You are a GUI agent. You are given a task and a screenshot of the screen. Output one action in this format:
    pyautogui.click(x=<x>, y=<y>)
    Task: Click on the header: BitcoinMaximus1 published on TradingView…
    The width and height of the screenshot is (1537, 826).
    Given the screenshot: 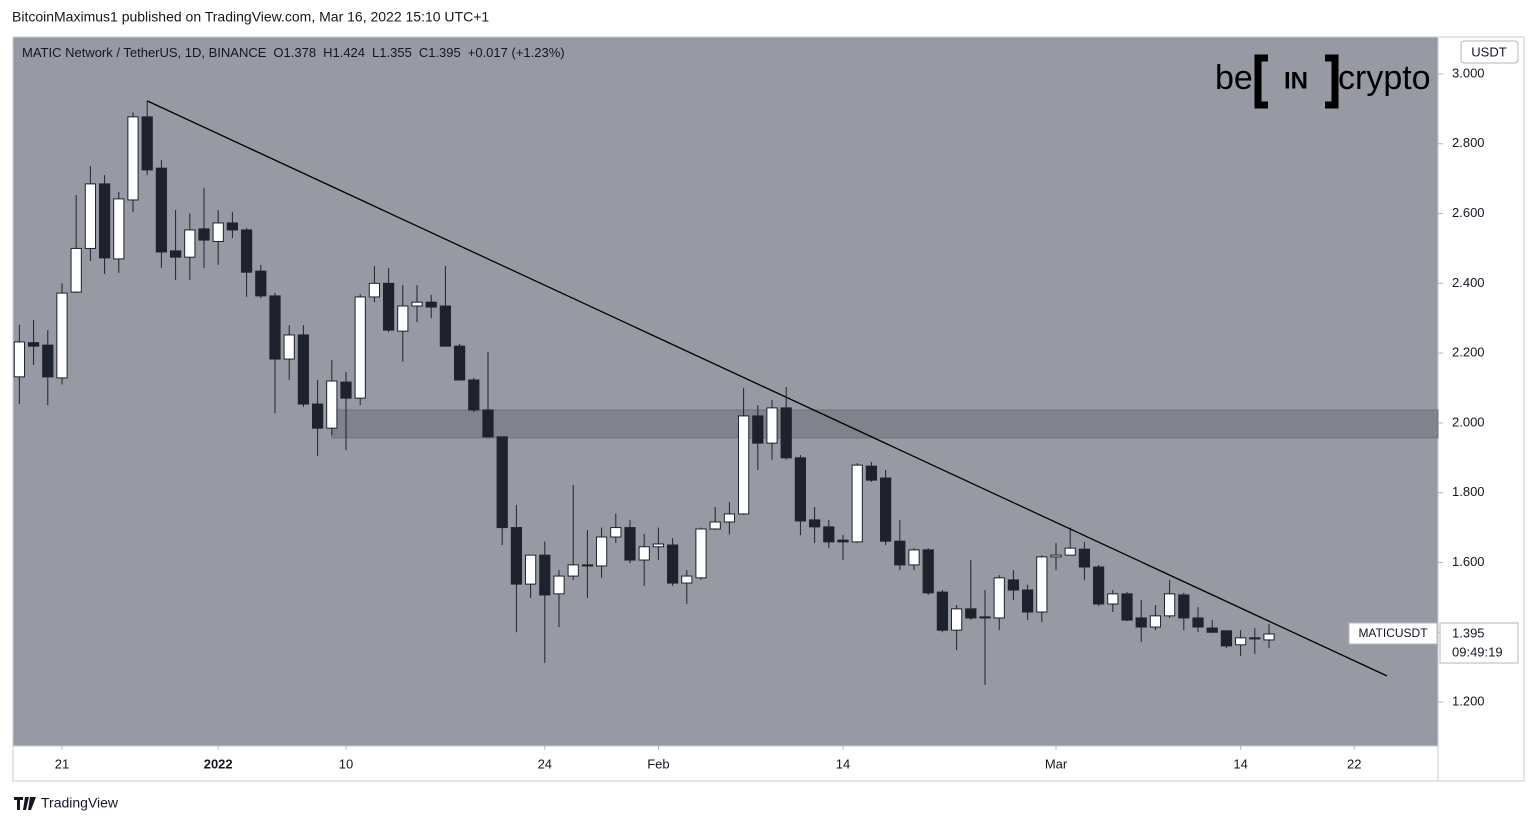 What is the action you would take?
    pyautogui.click(x=250, y=17)
    